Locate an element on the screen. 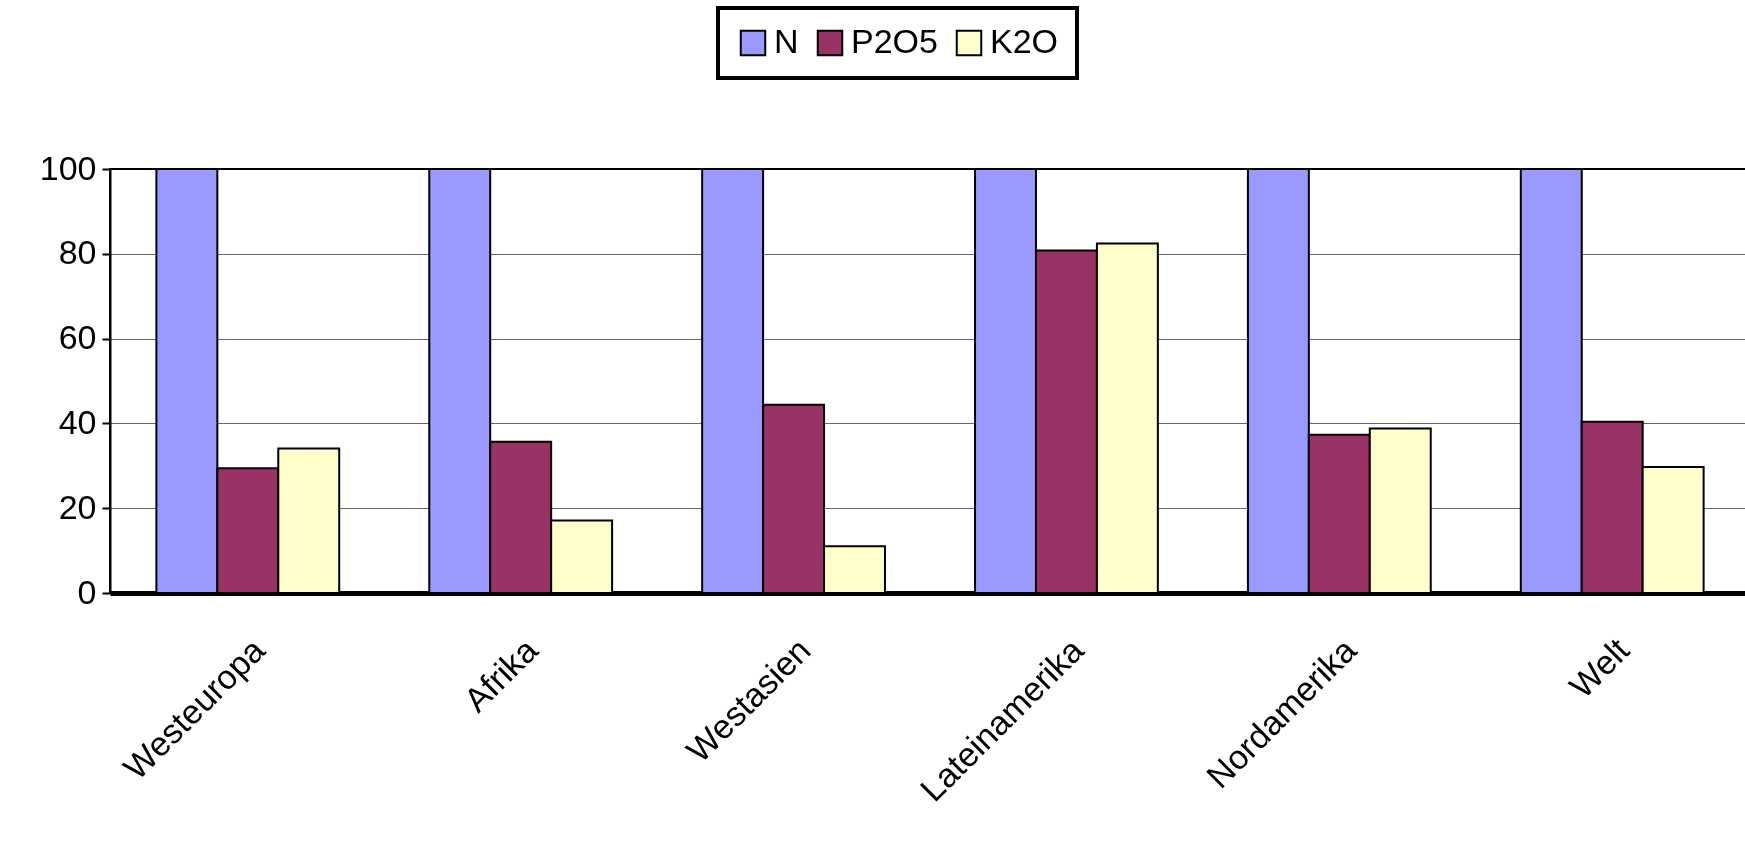  legend-label: K2O is located at coordinates (1024, 41).